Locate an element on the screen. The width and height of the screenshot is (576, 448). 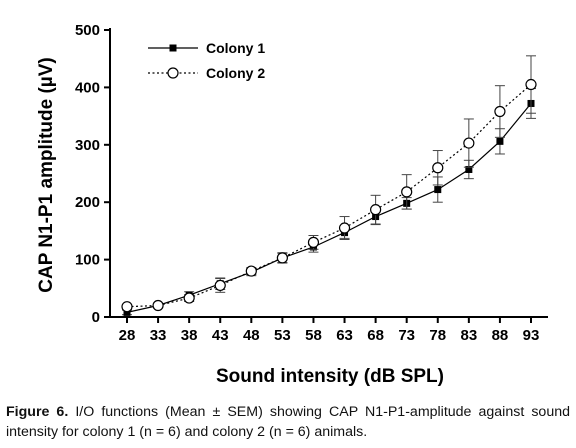
y-axis-label: CAP N1-P1 amplitude (µV) is located at coordinates (46, 174).